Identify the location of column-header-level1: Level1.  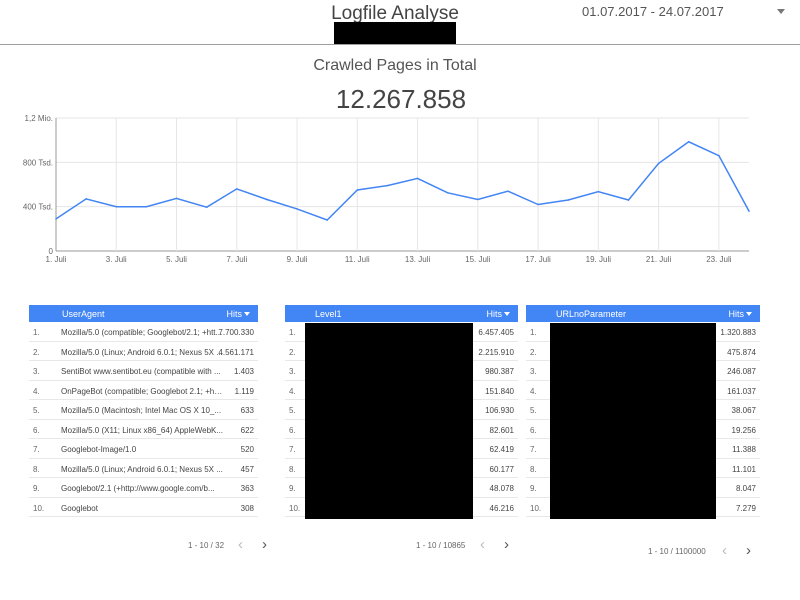
(328, 314).